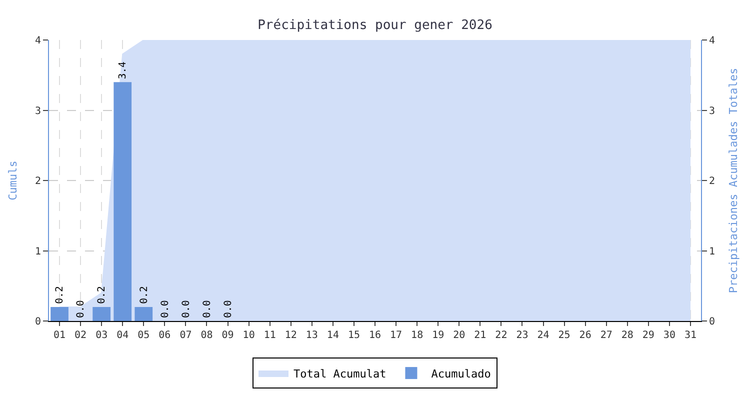  What do you see at coordinates (712, 181) in the screenshot?
I see `y2-tick-label: 2` at bounding box center [712, 181].